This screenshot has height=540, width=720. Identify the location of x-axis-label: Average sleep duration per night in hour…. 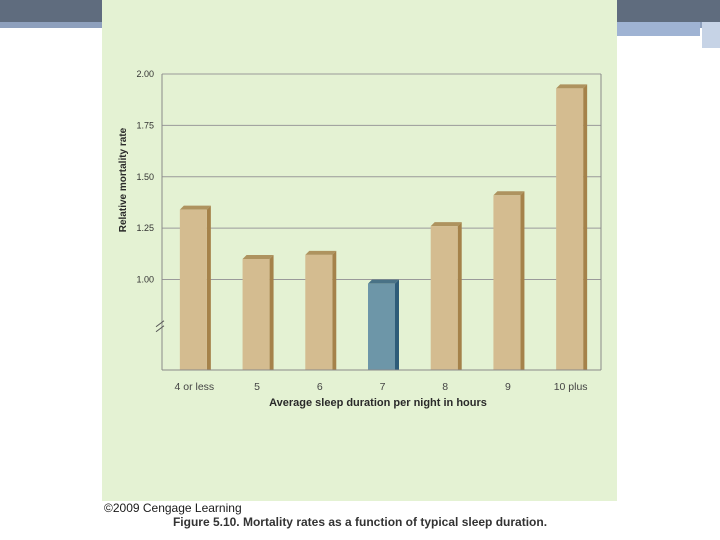
(378, 403).